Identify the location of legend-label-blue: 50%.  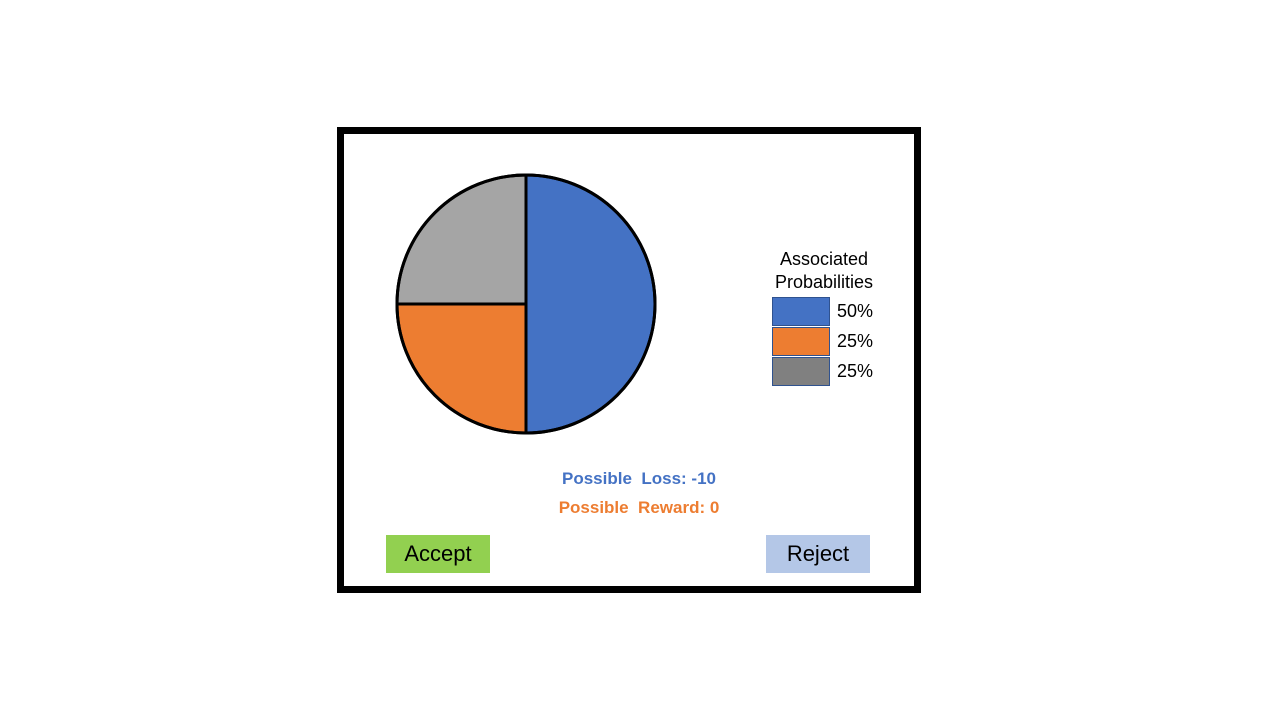
(855, 310).